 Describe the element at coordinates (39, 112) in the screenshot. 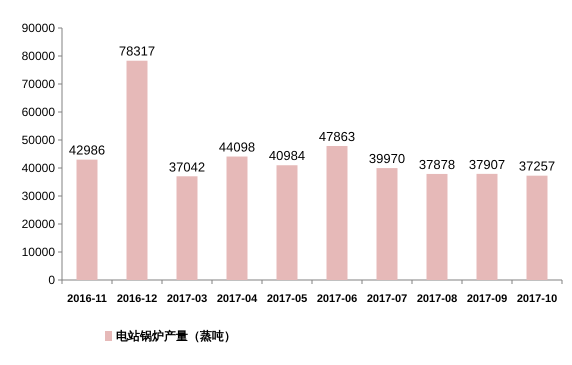

I see `y-tick-label: 60000` at that location.